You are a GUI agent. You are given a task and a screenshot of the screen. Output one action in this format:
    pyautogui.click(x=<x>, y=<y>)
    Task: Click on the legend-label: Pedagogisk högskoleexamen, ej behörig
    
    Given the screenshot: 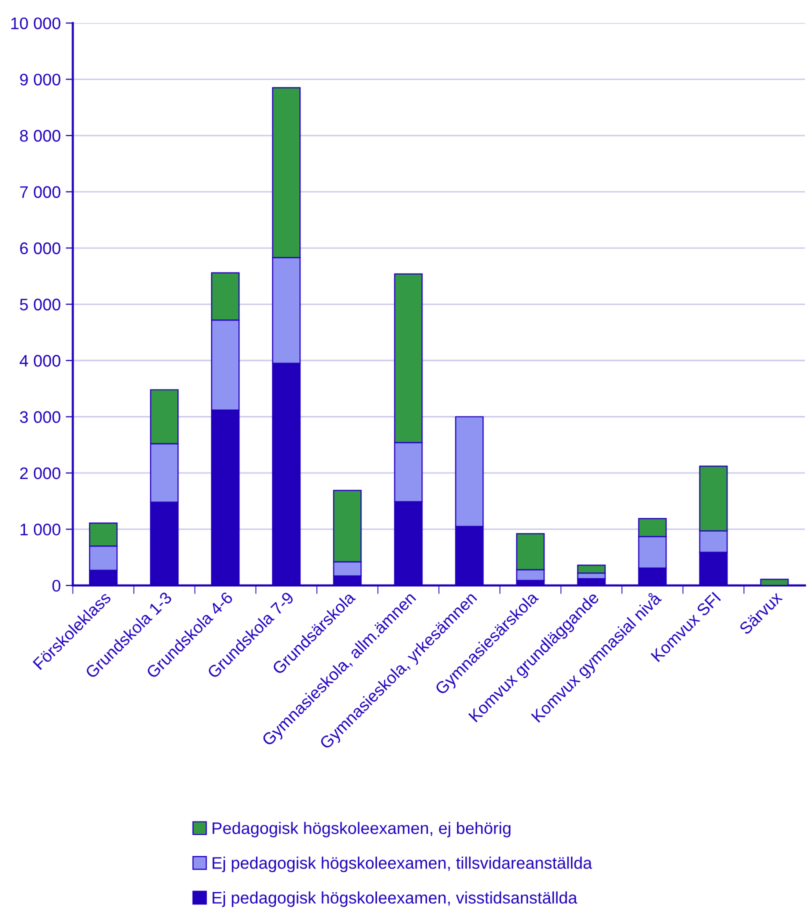 What is the action you would take?
    pyautogui.click(x=361, y=830)
    